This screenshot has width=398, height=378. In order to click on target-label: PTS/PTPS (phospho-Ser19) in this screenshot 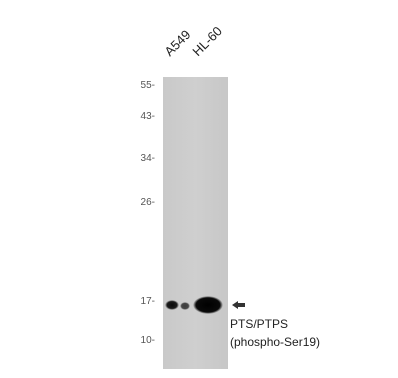, I will do `click(275, 333)`.